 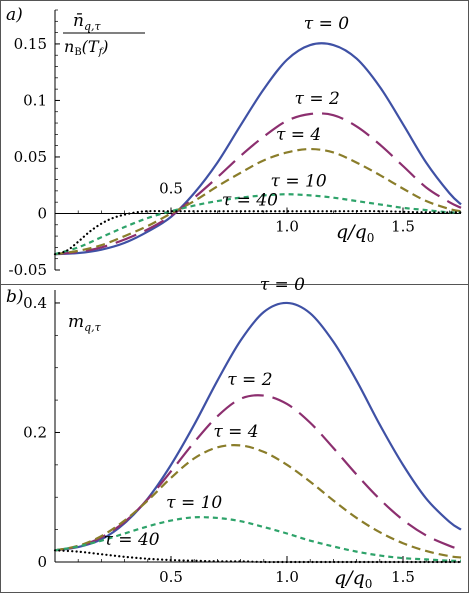 I want to click on y-tick-label: 0.1, so click(x=35, y=100).